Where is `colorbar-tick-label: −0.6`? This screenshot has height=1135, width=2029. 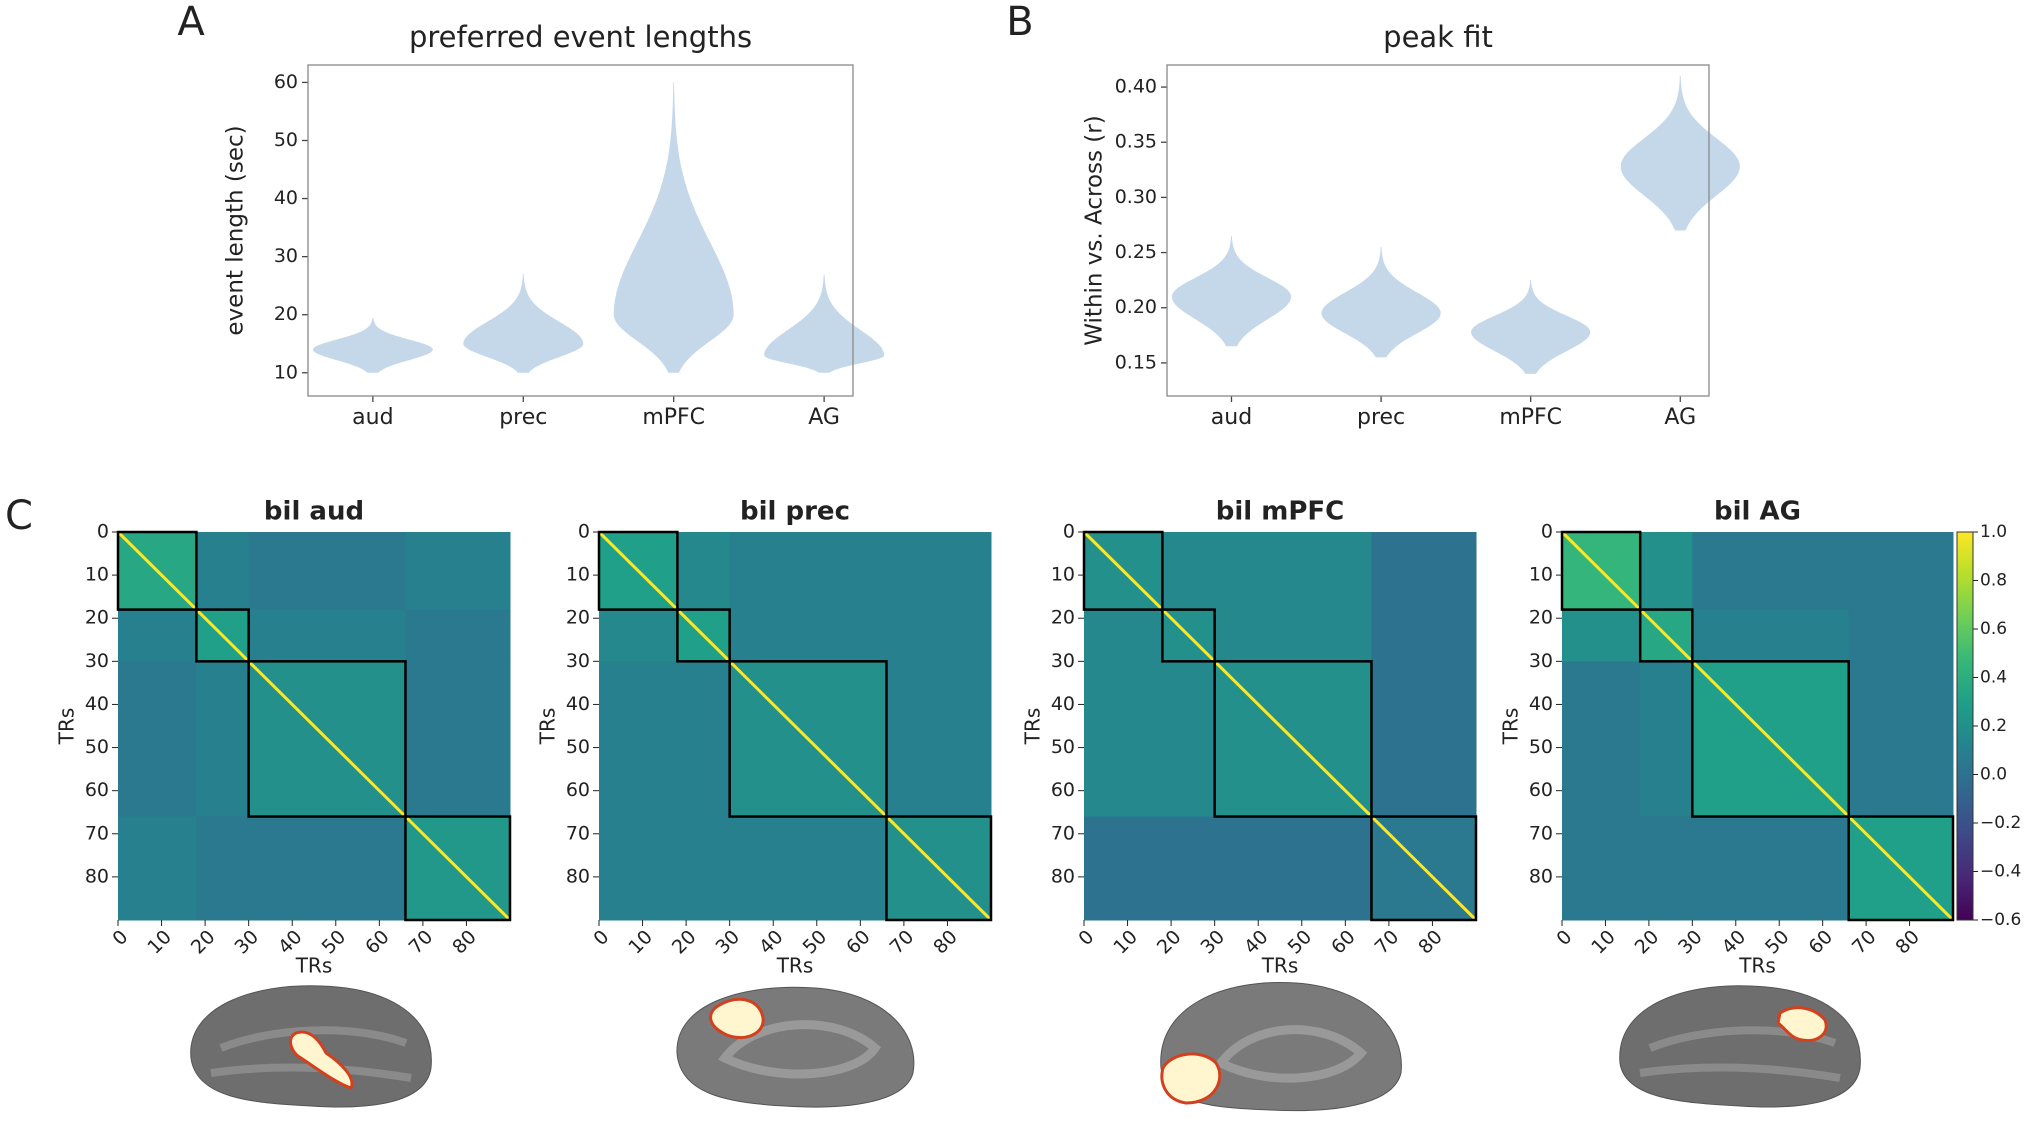 colorbar-tick-label: −0.6 is located at coordinates (2000, 920).